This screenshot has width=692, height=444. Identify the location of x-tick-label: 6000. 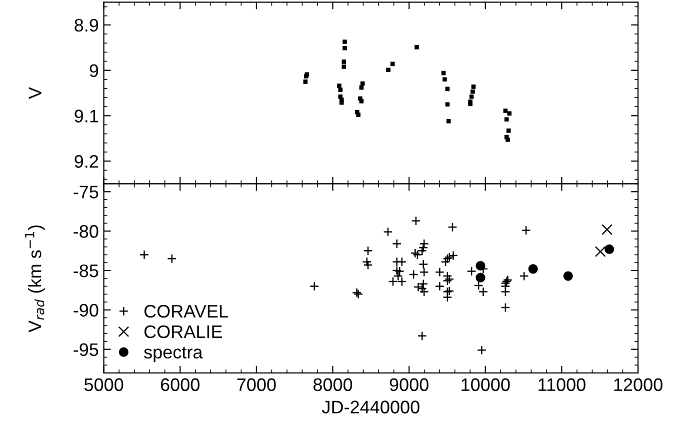
(180, 385).